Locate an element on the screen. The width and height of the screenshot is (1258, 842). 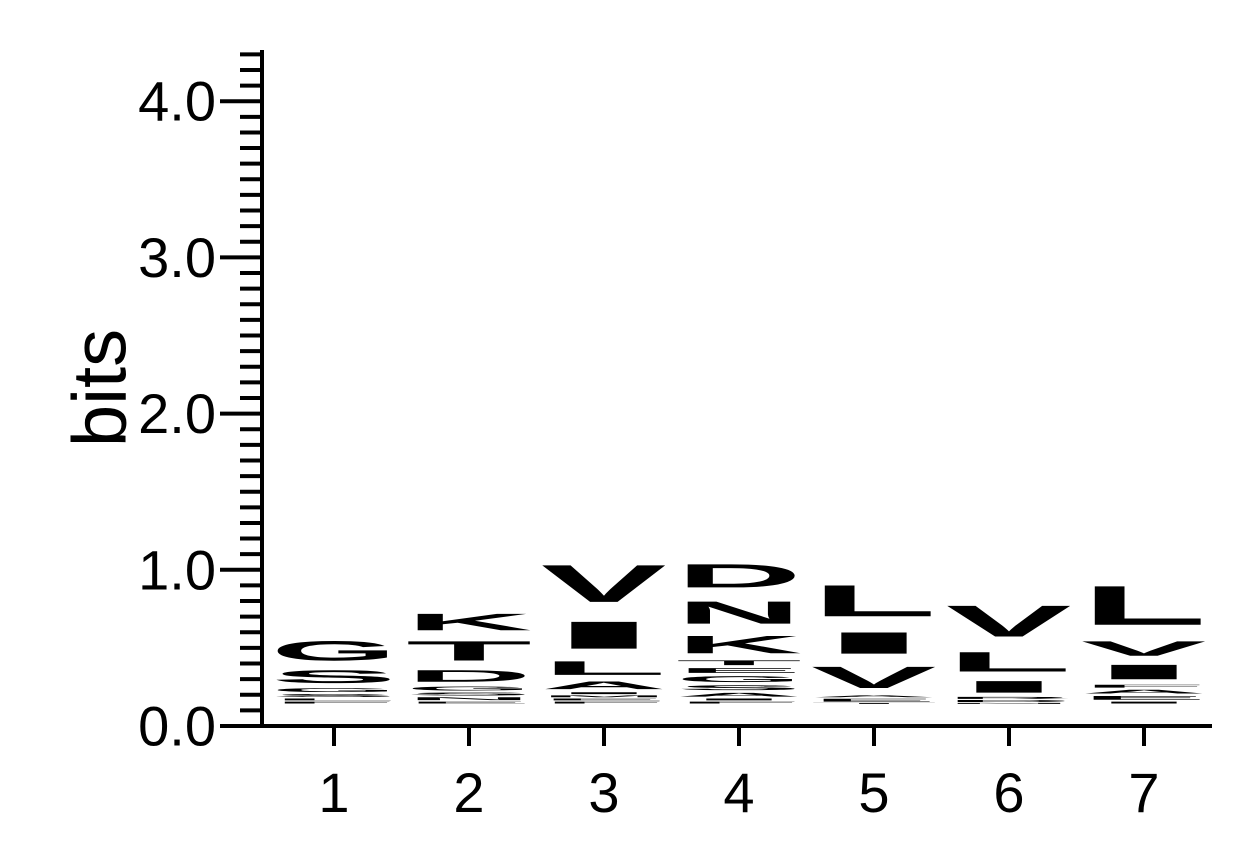
y-tick-label: 0.0 is located at coordinates (177, 726).